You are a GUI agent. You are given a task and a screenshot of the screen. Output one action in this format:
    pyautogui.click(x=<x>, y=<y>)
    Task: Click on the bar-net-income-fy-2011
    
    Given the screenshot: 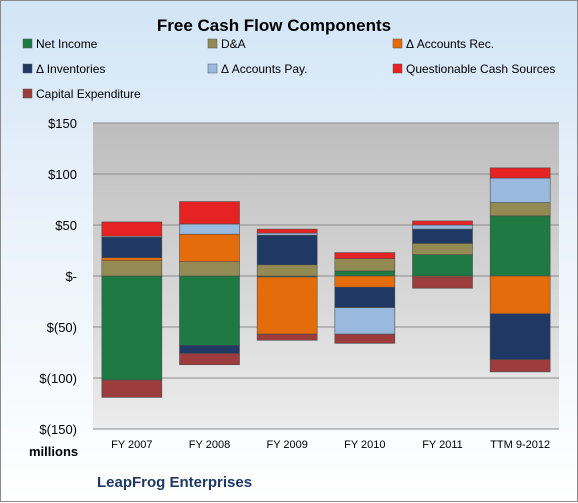 What is the action you would take?
    pyautogui.click(x=442, y=265)
    